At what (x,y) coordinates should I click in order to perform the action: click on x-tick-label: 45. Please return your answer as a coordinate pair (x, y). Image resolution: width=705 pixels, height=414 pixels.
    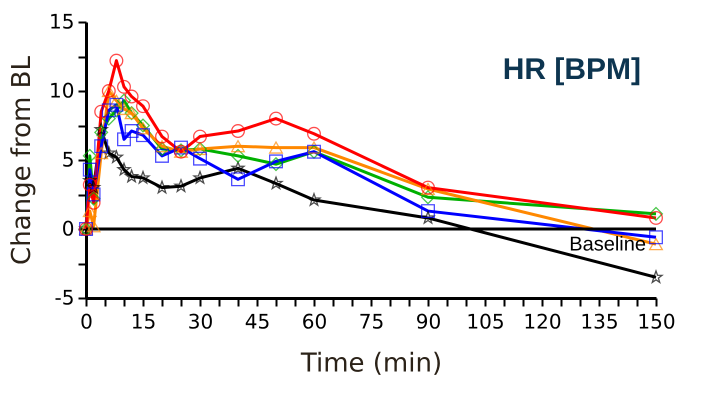
    Looking at the image, I should click on (257, 322).